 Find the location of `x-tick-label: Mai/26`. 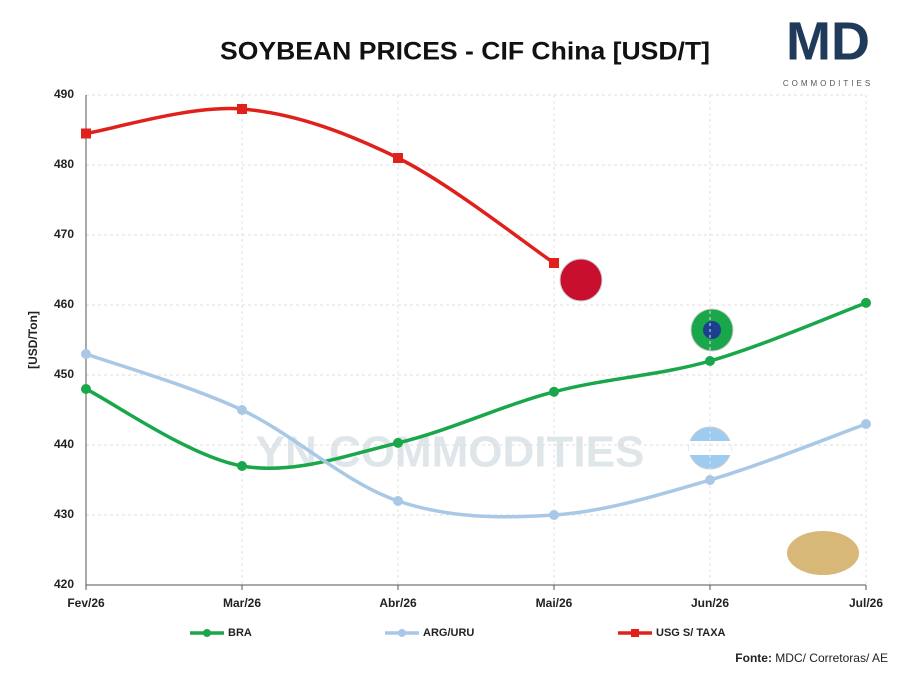

x-tick-label: Mai/26 is located at coordinates (554, 603).